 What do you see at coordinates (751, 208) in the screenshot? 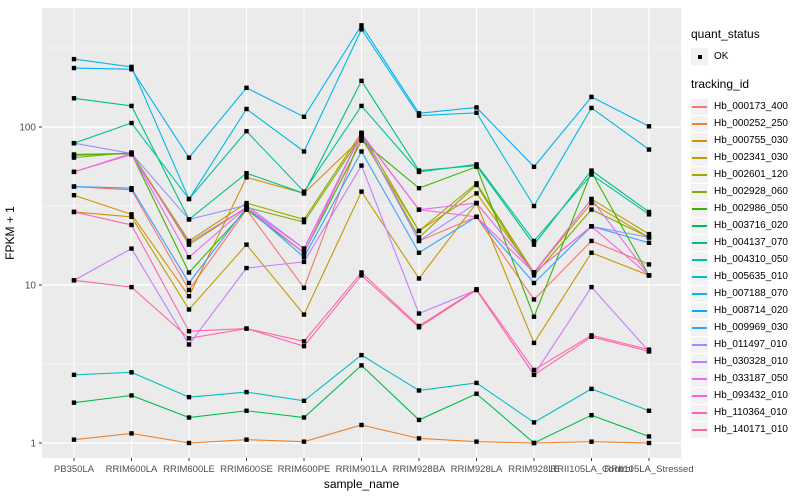
I see `legend-item-label: Hb_002986_050` at bounding box center [751, 208].